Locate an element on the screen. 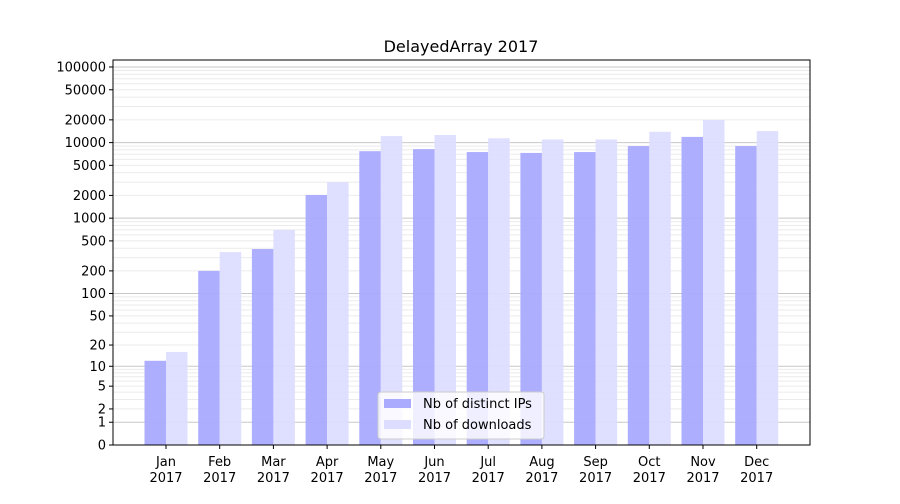 The height and width of the screenshot is (504, 900). x-tick-label: Jun 2017 is located at coordinates (434, 470).